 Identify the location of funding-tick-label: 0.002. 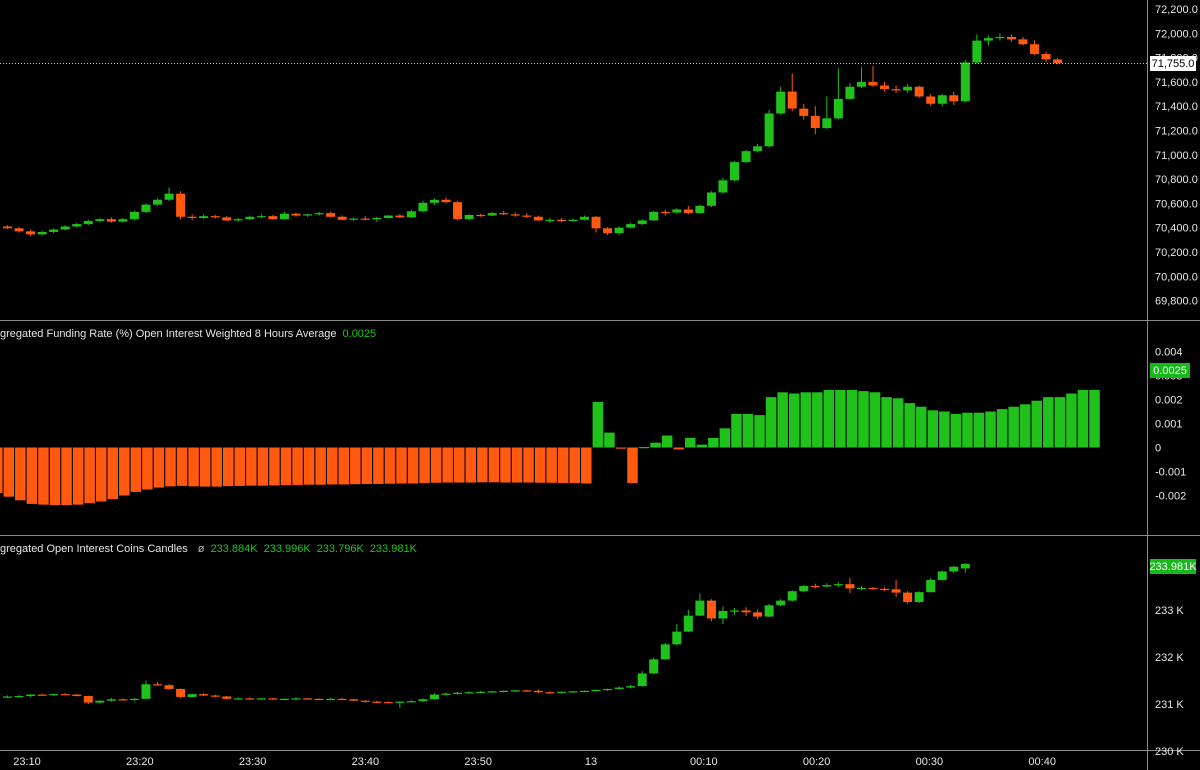
(1169, 401).